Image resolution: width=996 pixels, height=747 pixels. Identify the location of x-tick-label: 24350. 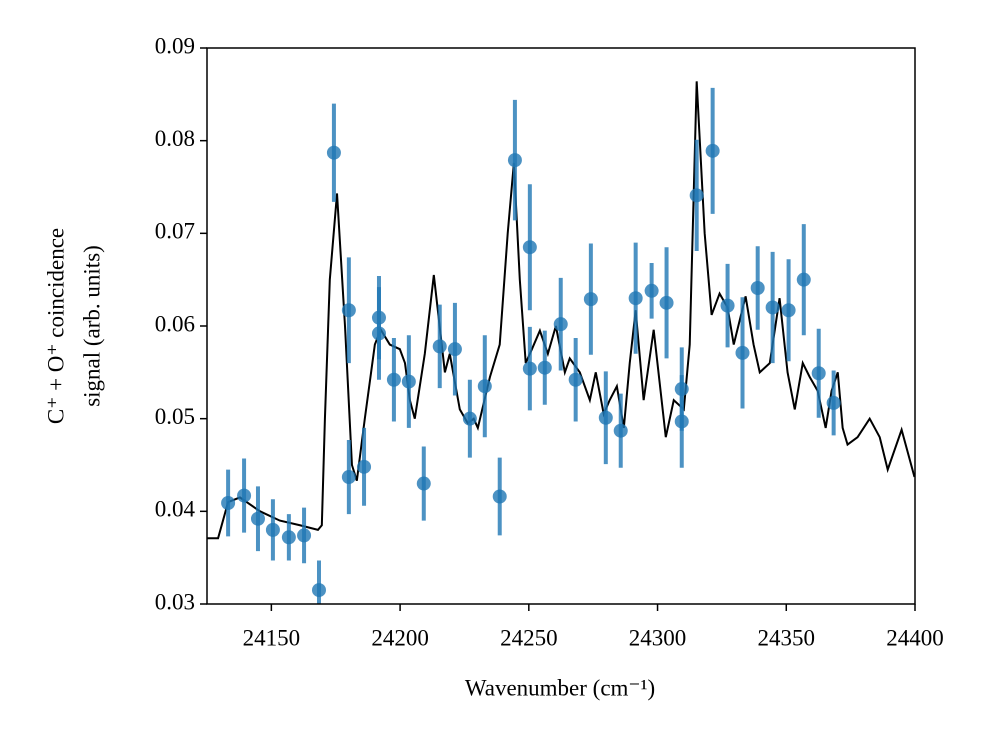
(787, 637).